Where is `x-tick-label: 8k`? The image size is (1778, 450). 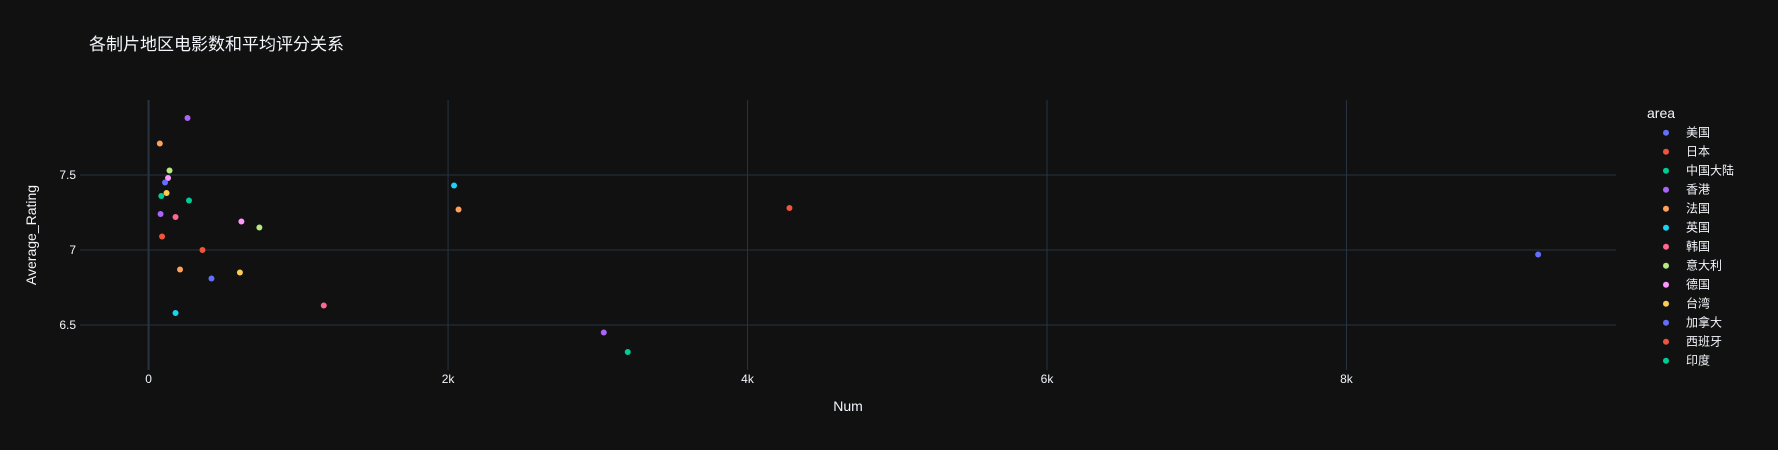
x-tick-label: 8k is located at coordinates (1347, 379).